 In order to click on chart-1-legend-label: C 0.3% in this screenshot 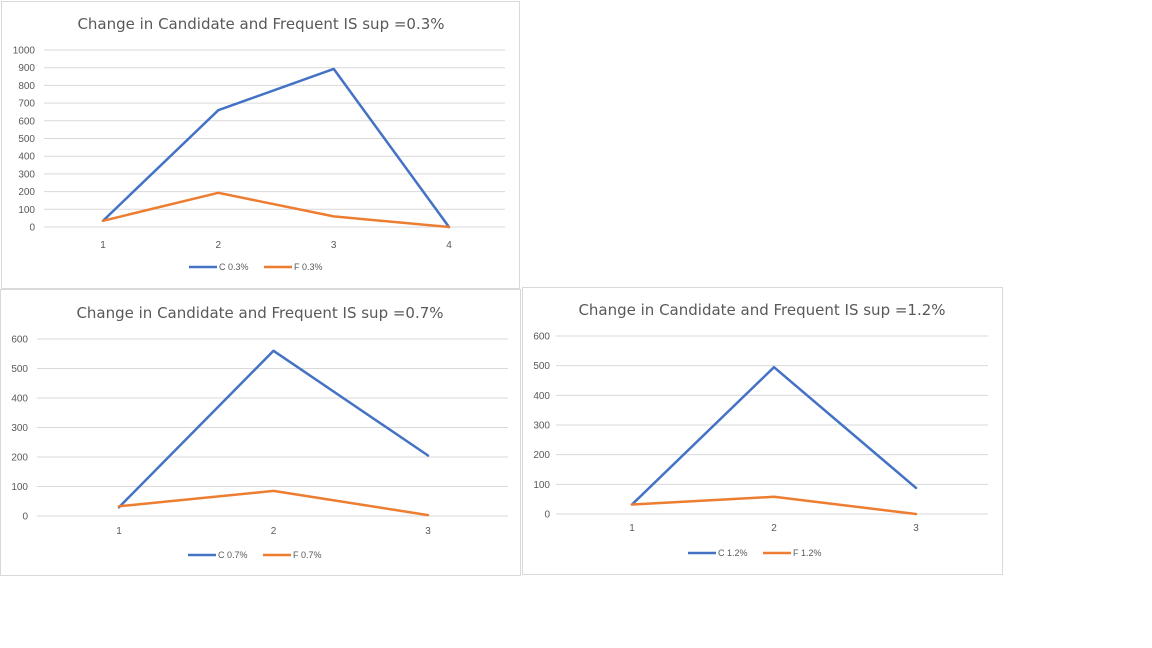, I will do `click(234, 267)`.